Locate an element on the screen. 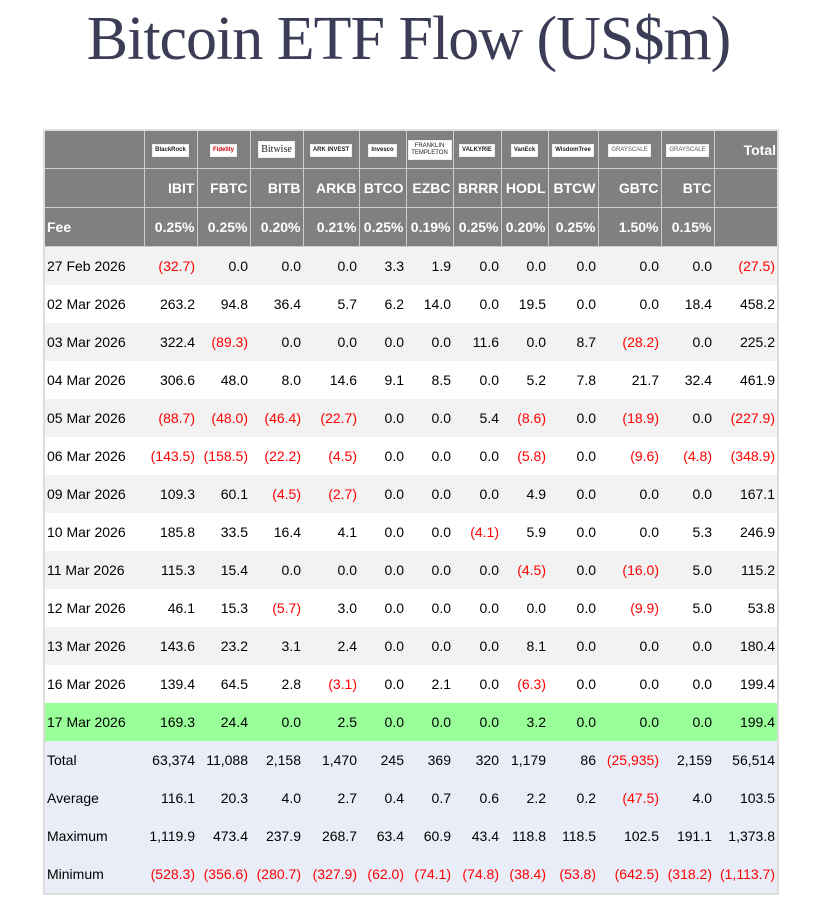 The image size is (817, 912). issuer-logo-cell: ARK INVEST is located at coordinates (331, 149).